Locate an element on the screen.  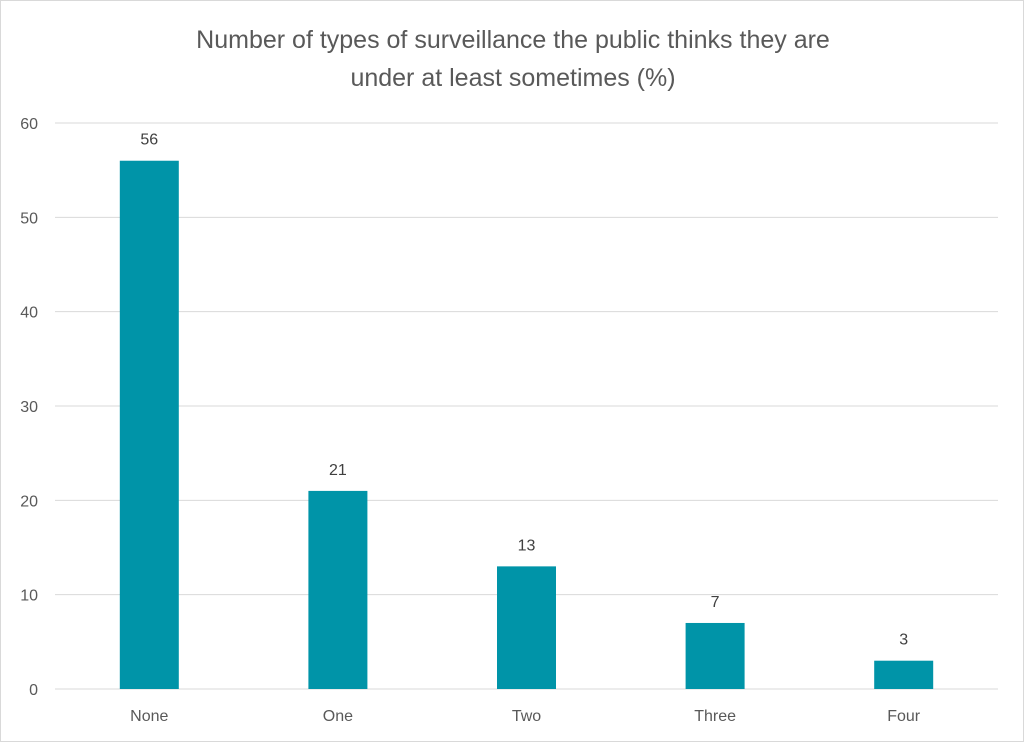
data-label: 21 is located at coordinates (338, 470).